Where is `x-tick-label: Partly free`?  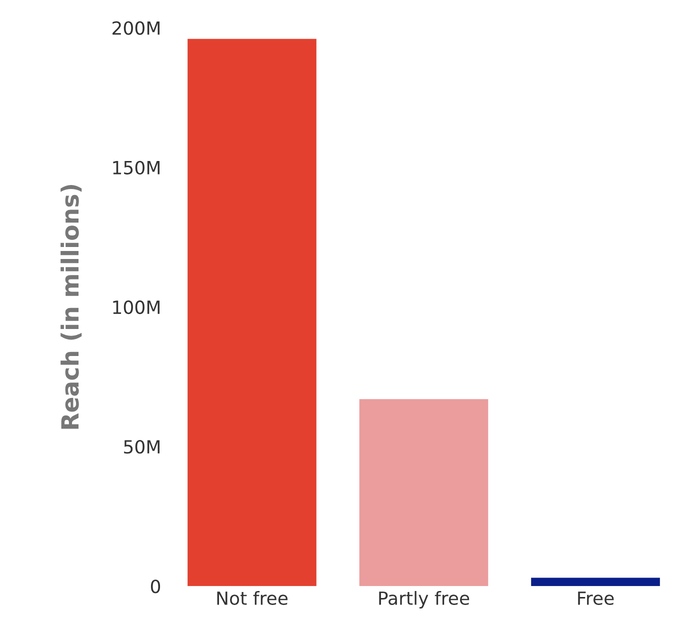 x-tick-label: Partly free is located at coordinates (424, 599).